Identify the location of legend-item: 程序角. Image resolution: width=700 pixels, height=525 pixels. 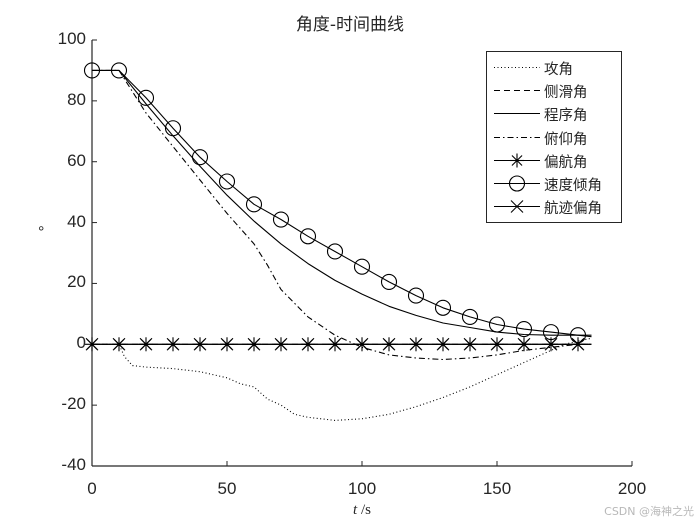
(555, 113).